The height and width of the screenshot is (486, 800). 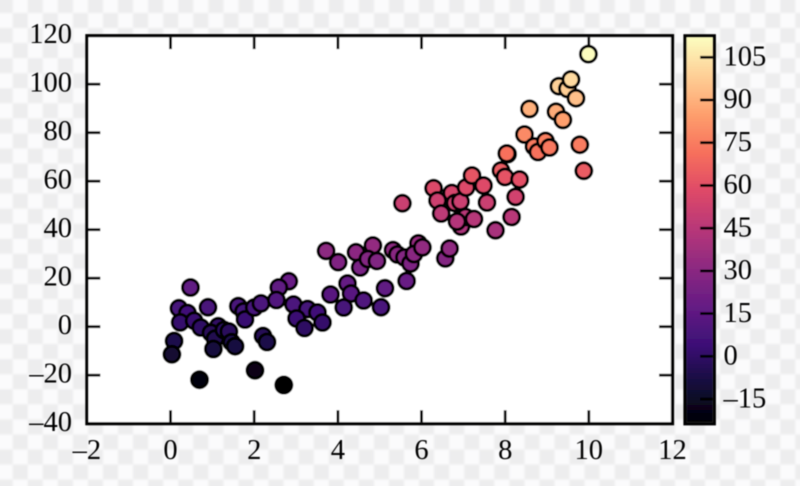 What do you see at coordinates (738, 99) in the screenshot?
I see `svg-text: 90` at bounding box center [738, 99].